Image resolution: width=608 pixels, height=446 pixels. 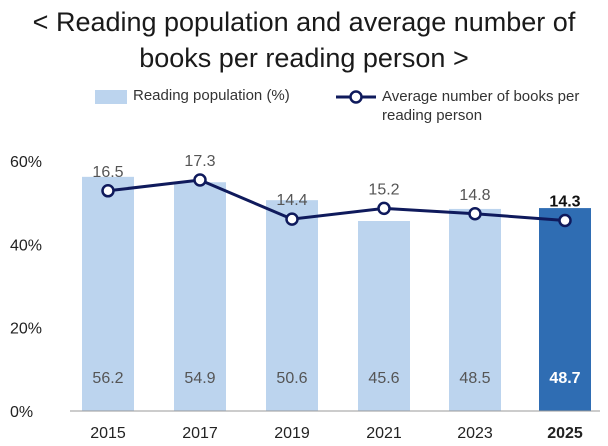 I want to click on y-tick-label: 60%, so click(x=26, y=162).